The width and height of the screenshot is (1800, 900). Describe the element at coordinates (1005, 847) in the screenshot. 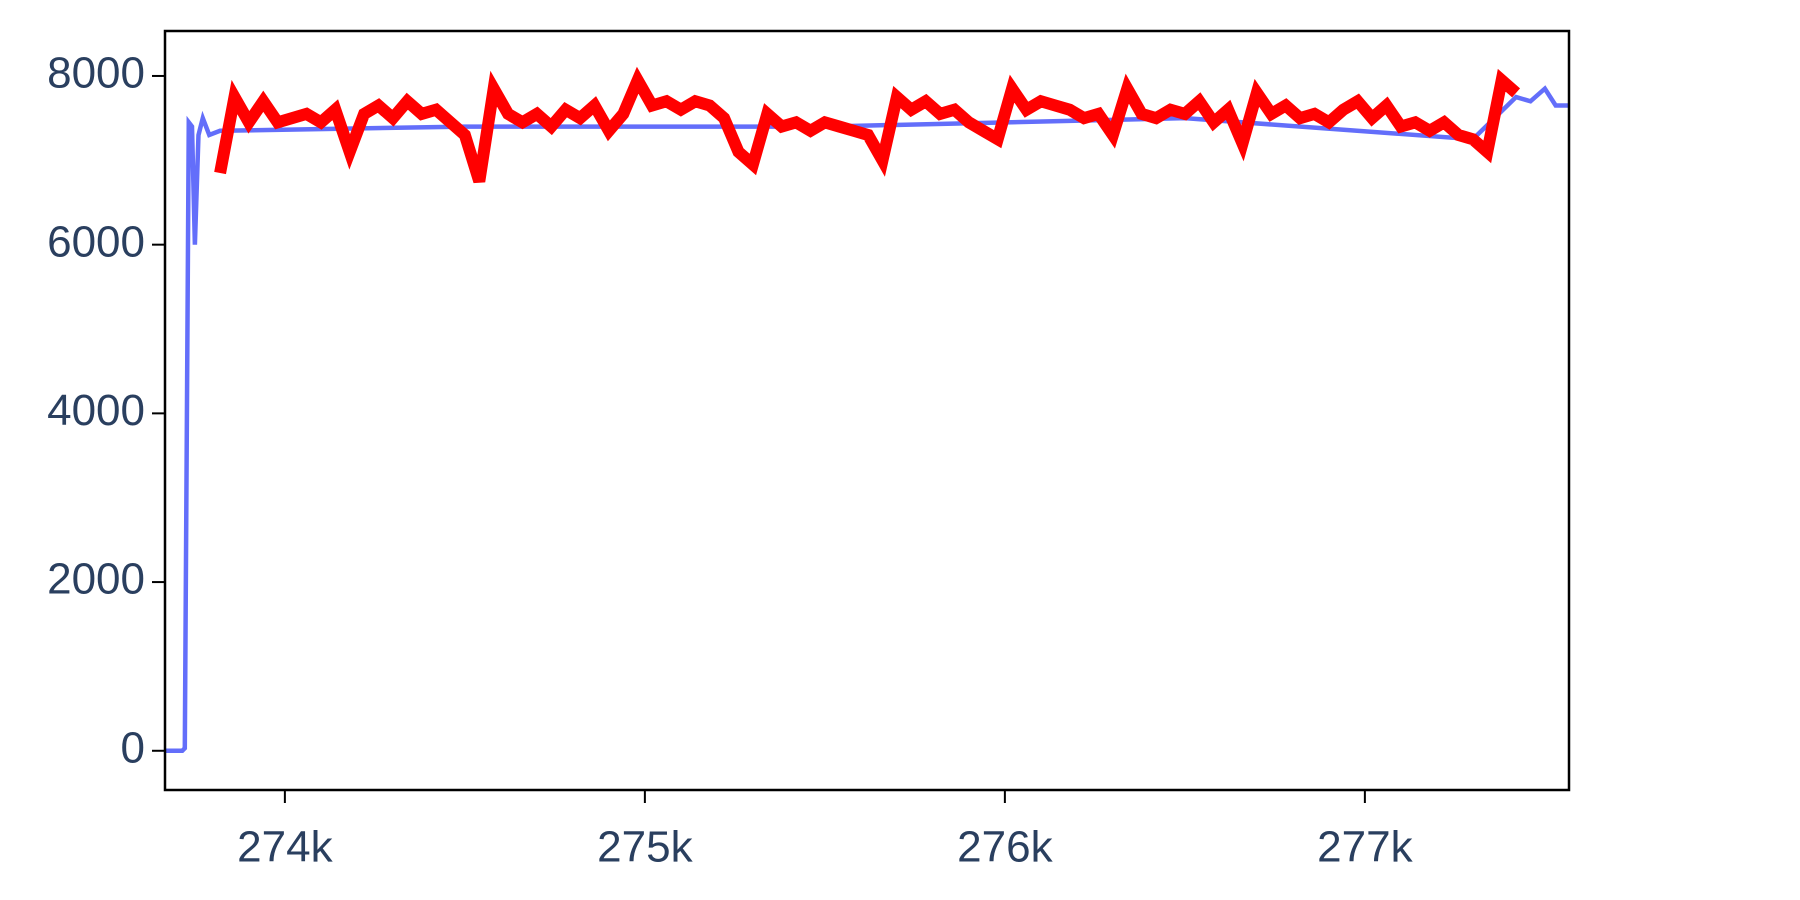

I see `x-tick-label: 276k` at that location.